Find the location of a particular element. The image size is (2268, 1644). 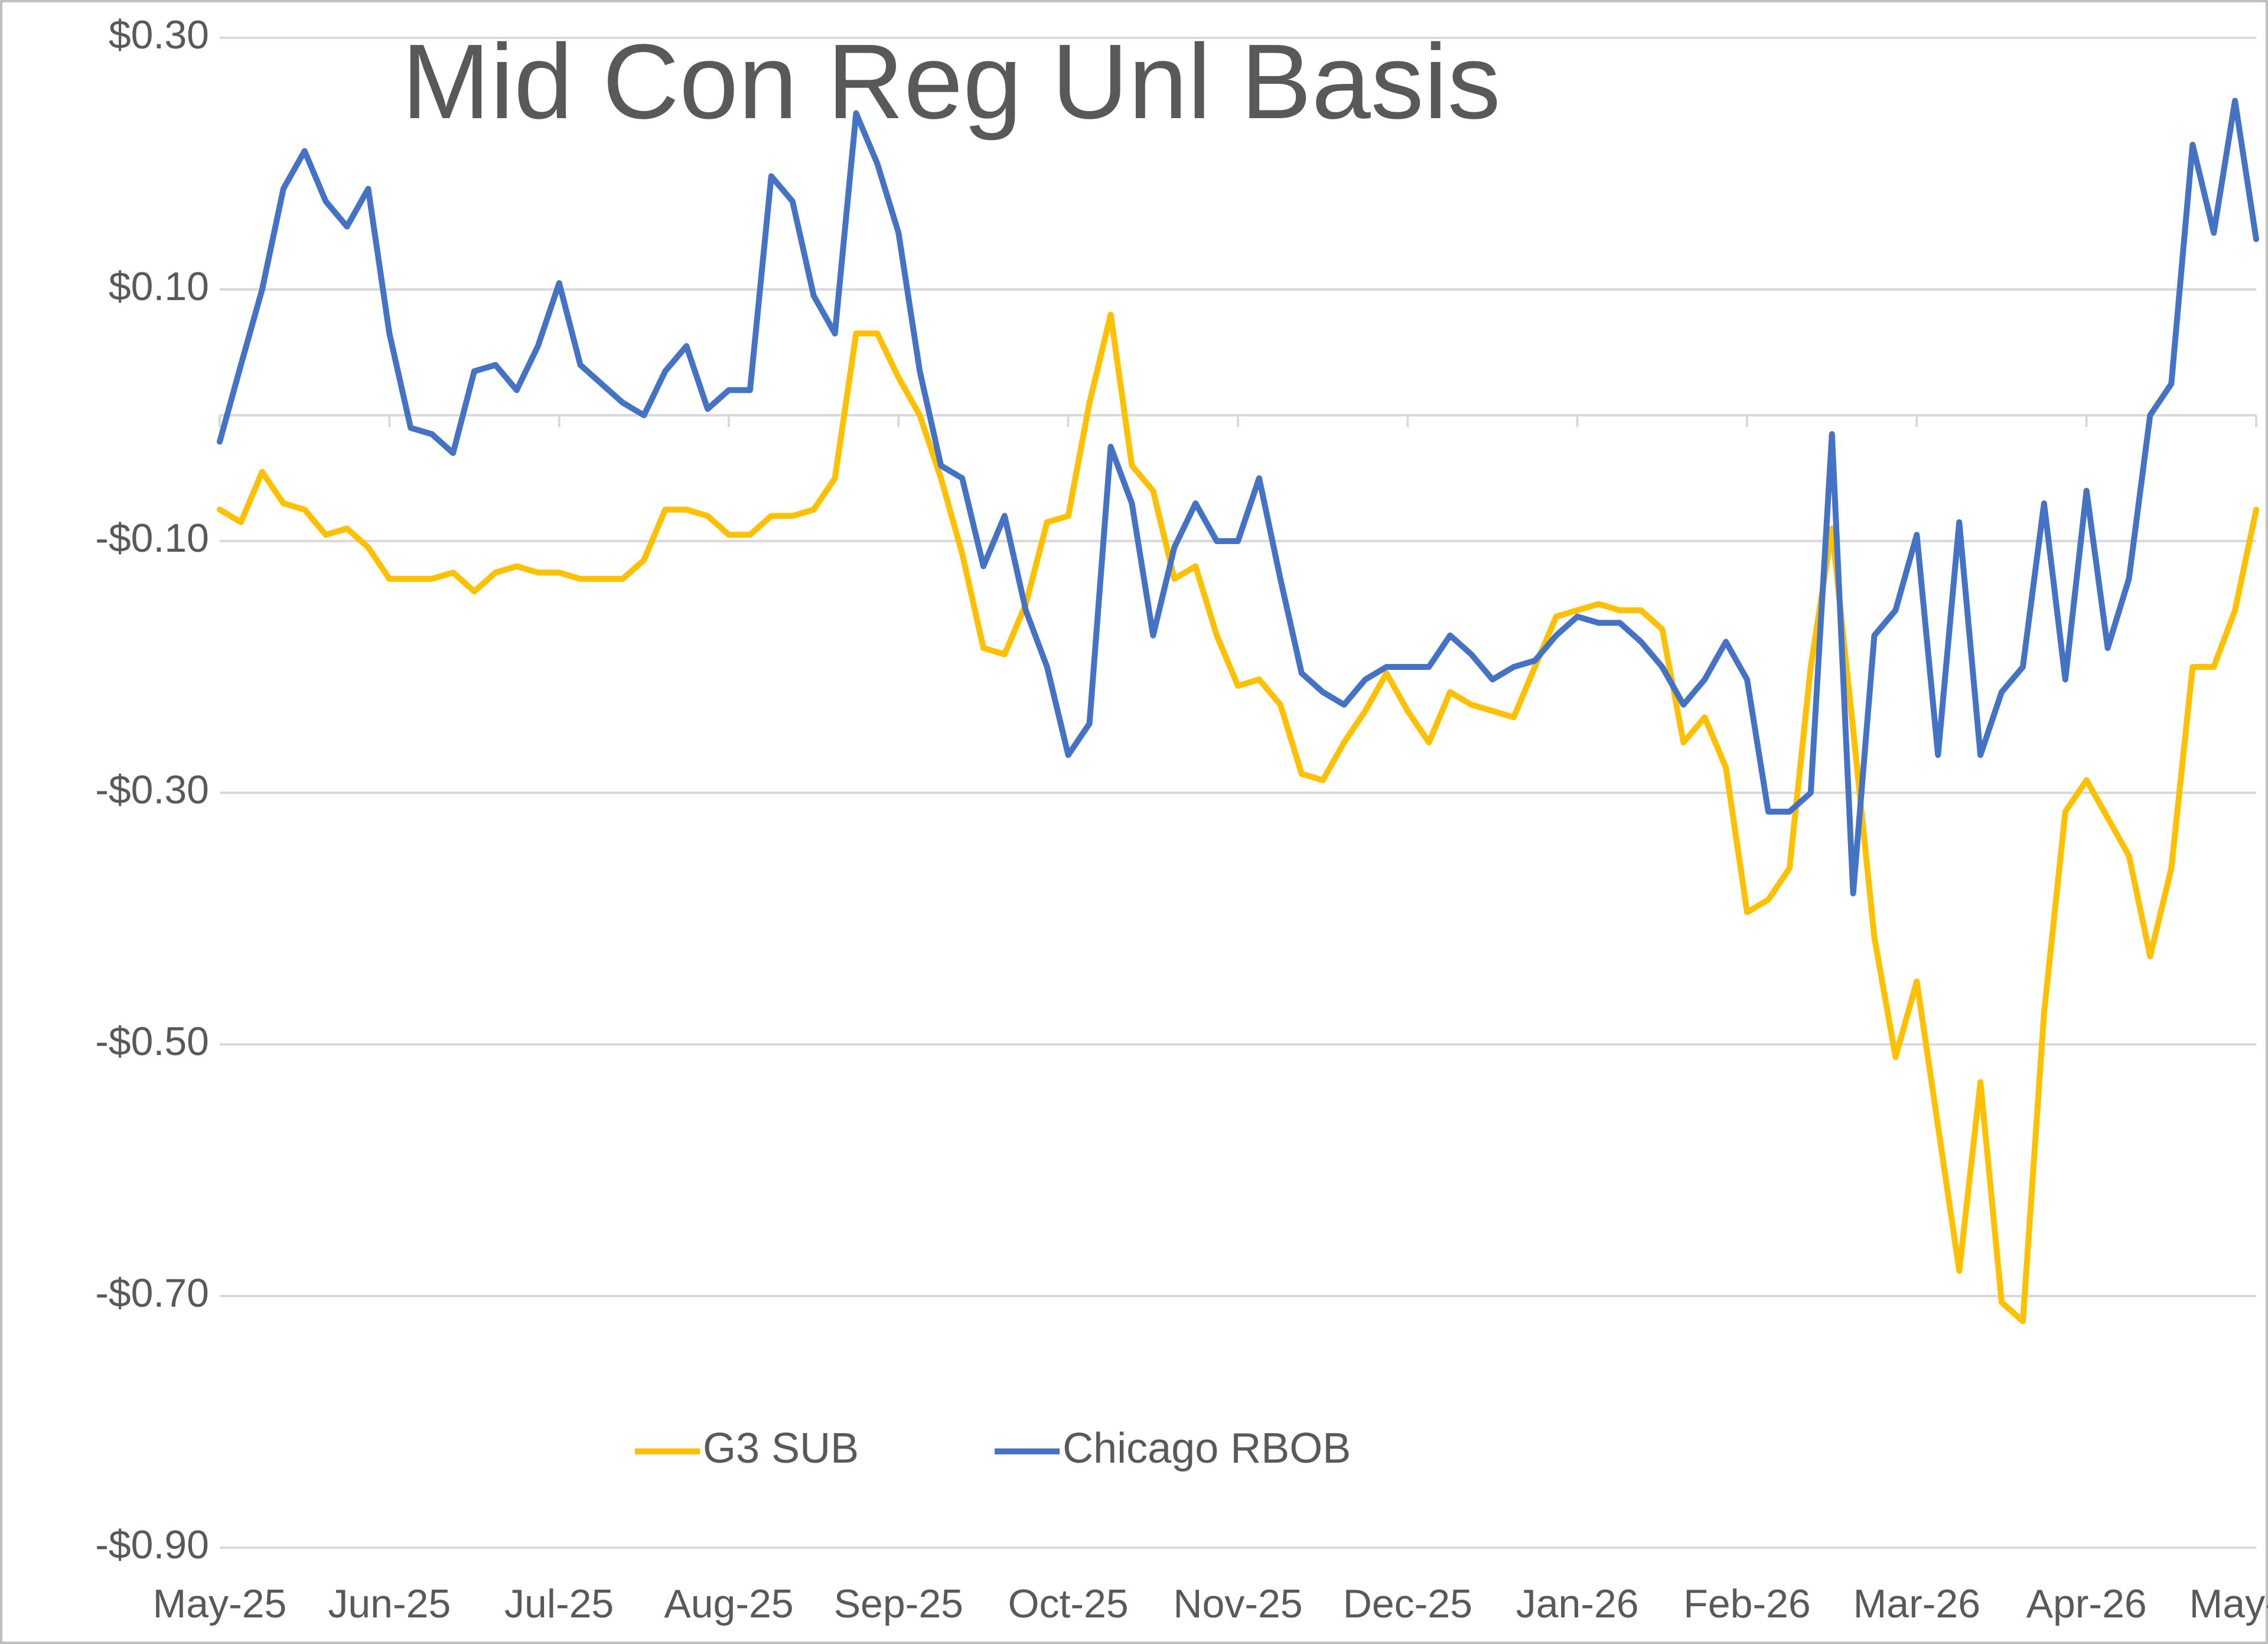

y-tick-label: -$0.10 is located at coordinates (152, 538).